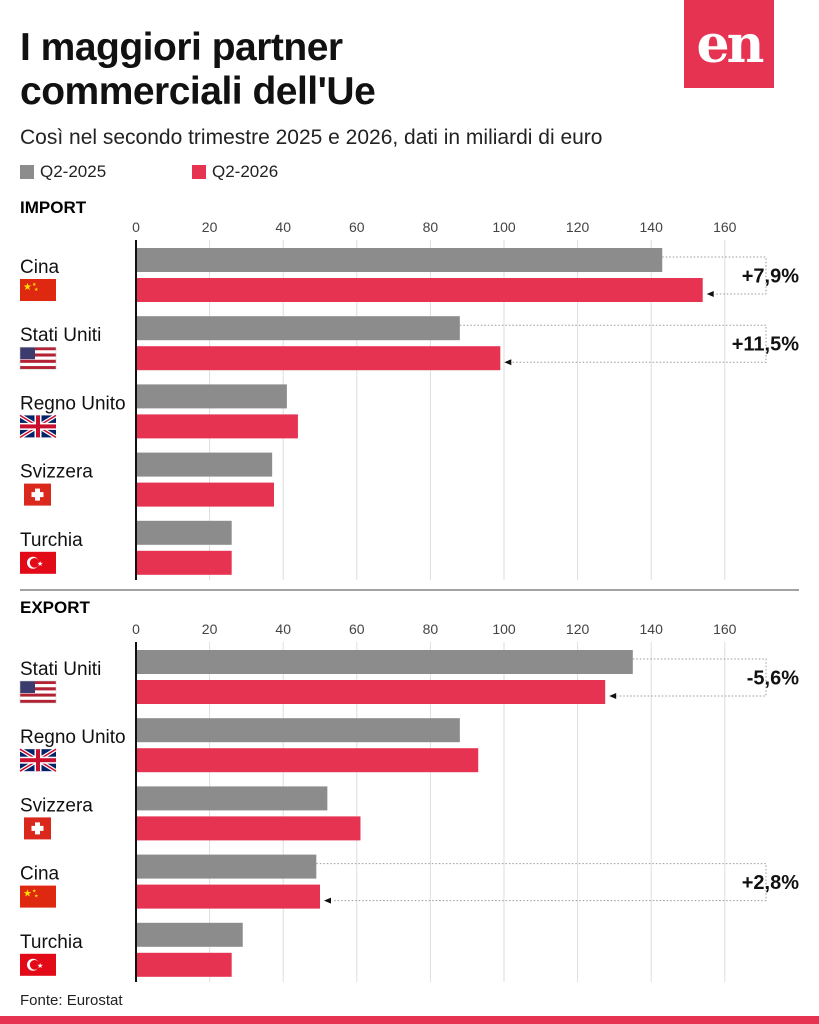  Describe the element at coordinates (40, 267) in the screenshot. I see `import-category-label: Cina` at that location.